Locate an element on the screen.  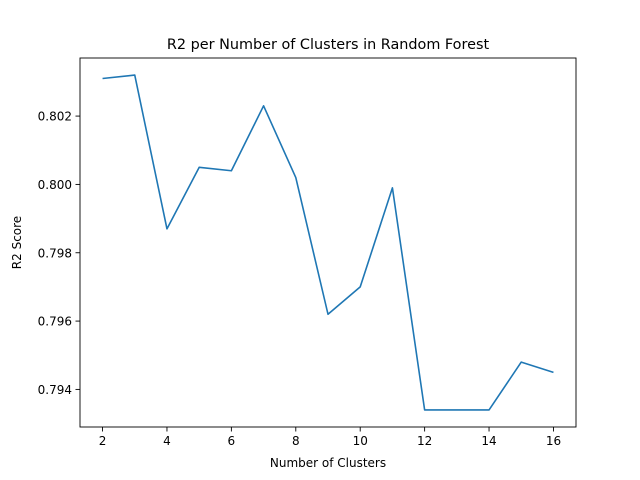
y-tick-label: 0.798 is located at coordinates (55, 253).